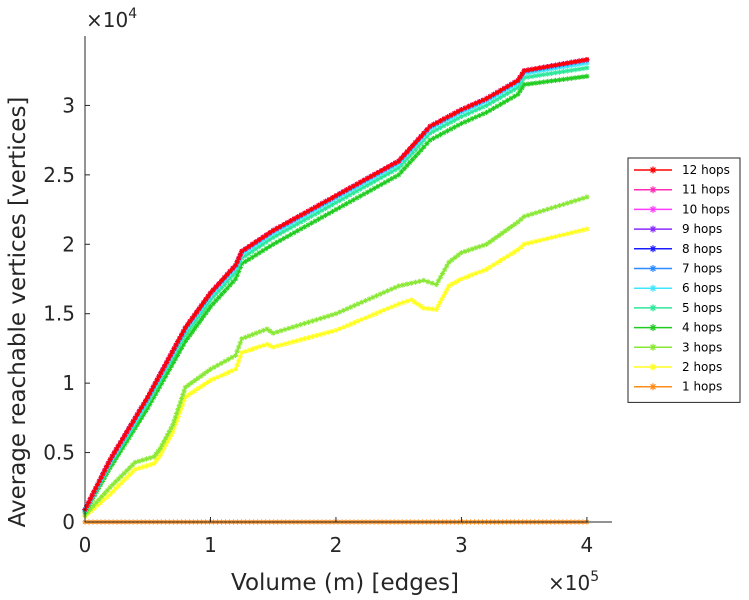 The height and width of the screenshot is (600, 749). What do you see at coordinates (68, 383) in the screenshot?
I see `y-tick-label: 1` at bounding box center [68, 383].